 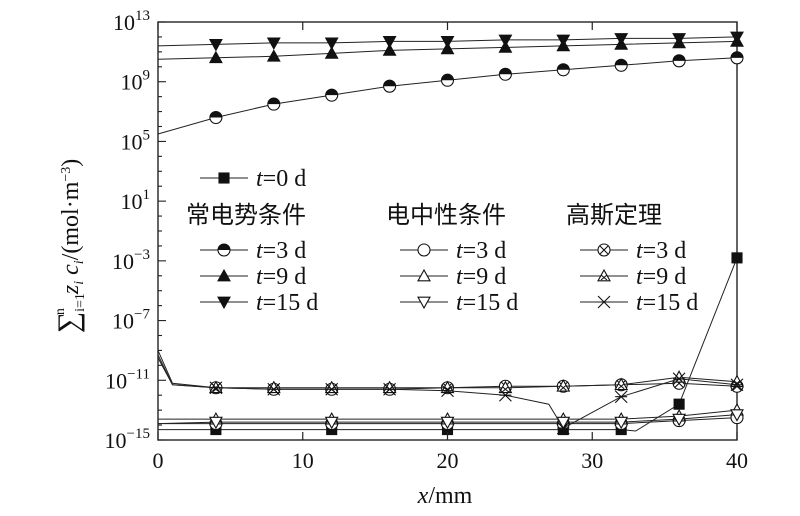 I want to click on x-tick-label: 0, so click(x=158, y=460).